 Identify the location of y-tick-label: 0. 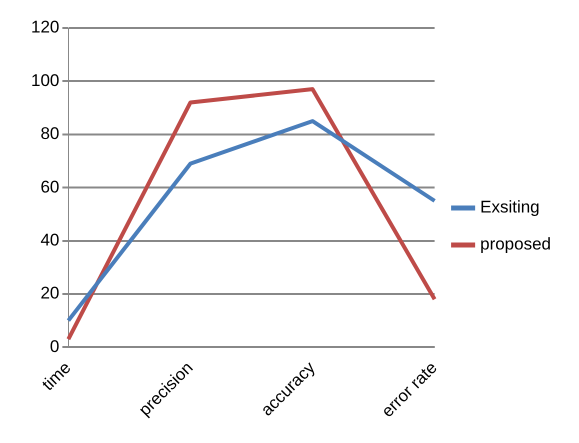
(55, 346).